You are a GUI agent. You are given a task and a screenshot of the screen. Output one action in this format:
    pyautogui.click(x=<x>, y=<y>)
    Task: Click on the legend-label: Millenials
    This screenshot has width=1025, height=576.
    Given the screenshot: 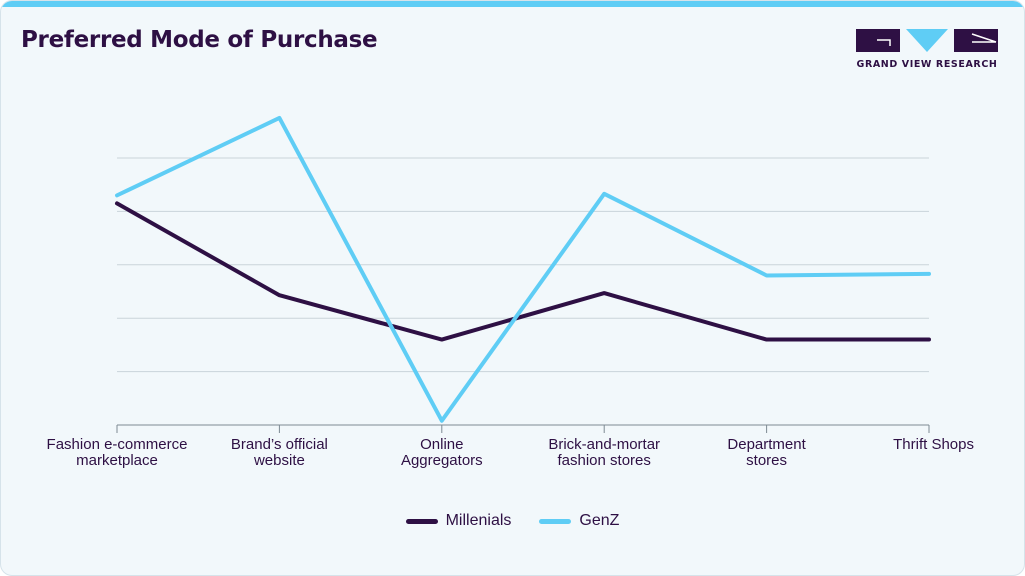 What is the action you would take?
    pyautogui.click(x=478, y=520)
    